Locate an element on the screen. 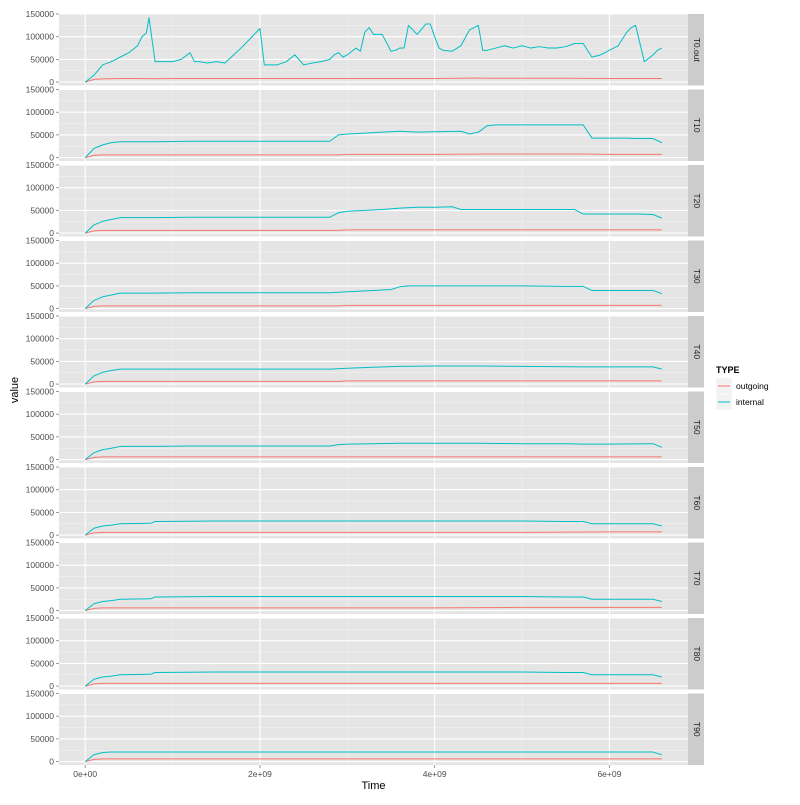  facet-panel: 0 50000 100000 150000 T70 is located at coordinates (365, 577).